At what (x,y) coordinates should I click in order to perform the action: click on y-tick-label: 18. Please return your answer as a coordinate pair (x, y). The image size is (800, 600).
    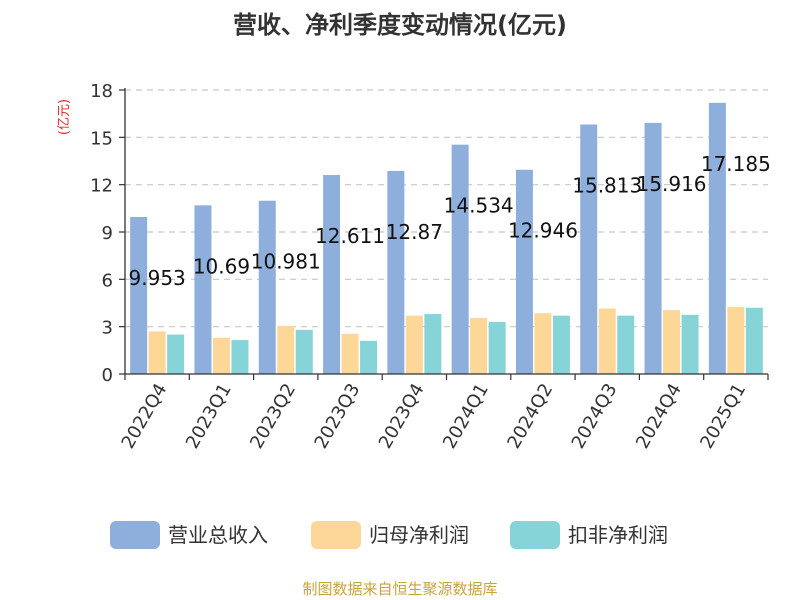
    Looking at the image, I should click on (101, 91).